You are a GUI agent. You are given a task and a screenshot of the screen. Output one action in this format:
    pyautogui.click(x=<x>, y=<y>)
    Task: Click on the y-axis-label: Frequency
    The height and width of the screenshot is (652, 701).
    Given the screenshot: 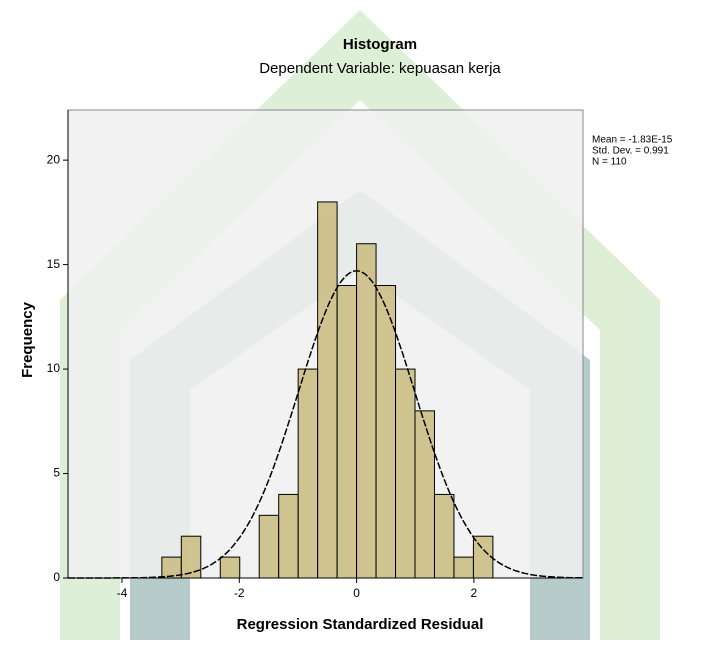 What is the action you would take?
    pyautogui.click(x=27, y=339)
    